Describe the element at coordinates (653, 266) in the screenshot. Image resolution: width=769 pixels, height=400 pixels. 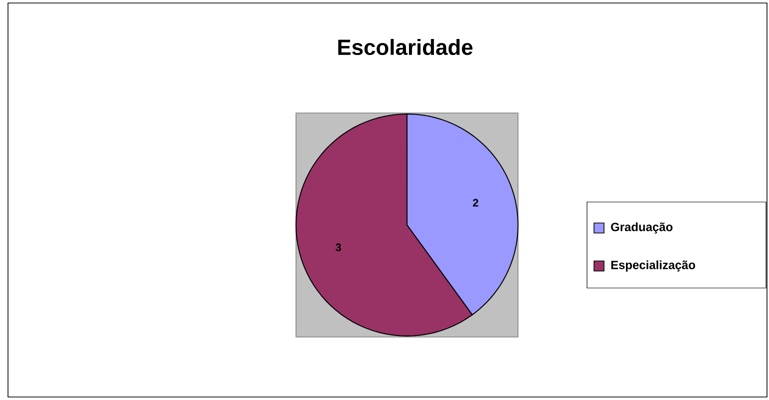
I see `legend-label: Especialização` at that location.